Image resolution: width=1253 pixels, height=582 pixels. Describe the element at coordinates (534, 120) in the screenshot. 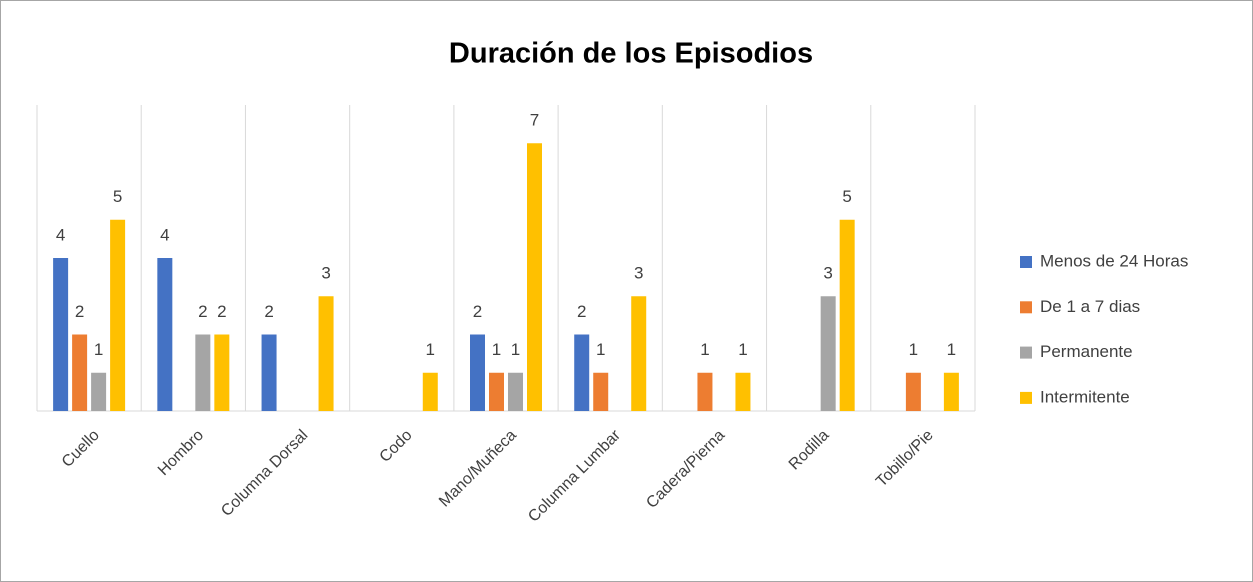

I see `data-label: 7` at that location.